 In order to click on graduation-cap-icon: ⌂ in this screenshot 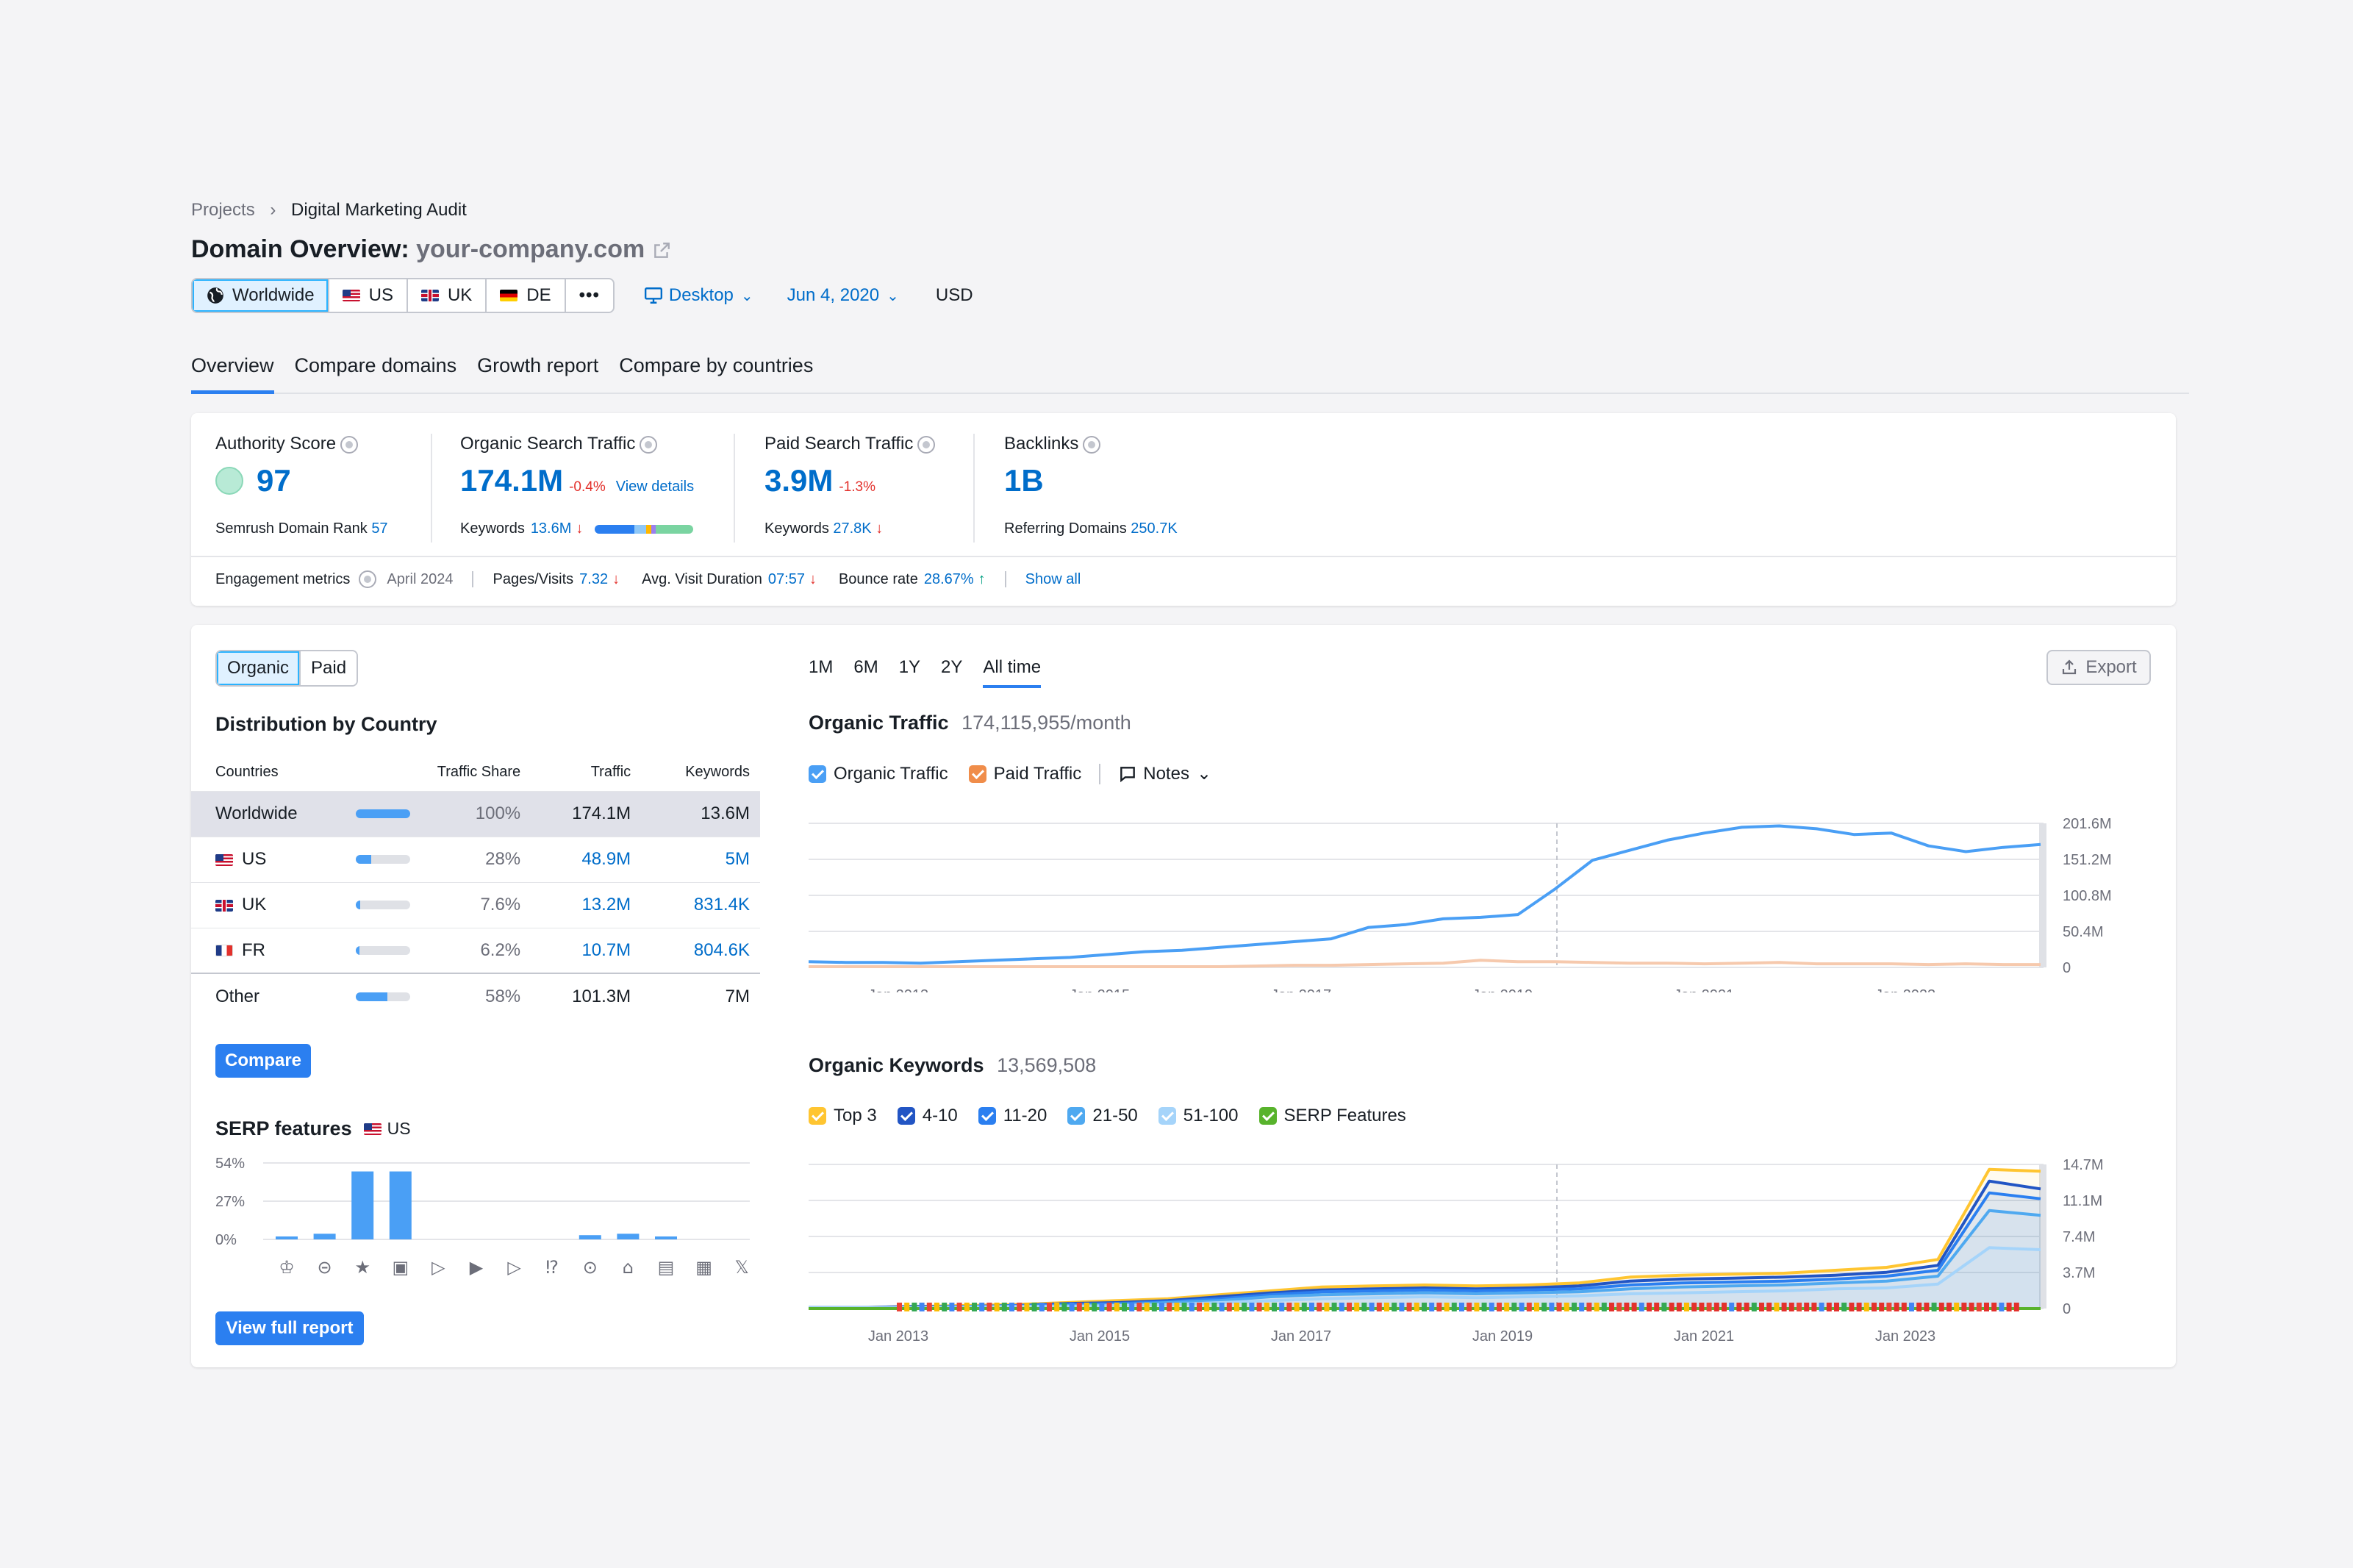, I will do `click(628, 1267)`.